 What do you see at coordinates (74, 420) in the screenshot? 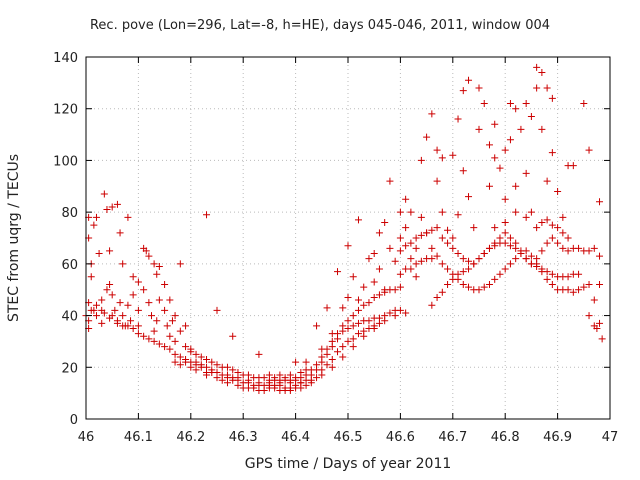
I see `y-tick-label: 0` at bounding box center [74, 420].